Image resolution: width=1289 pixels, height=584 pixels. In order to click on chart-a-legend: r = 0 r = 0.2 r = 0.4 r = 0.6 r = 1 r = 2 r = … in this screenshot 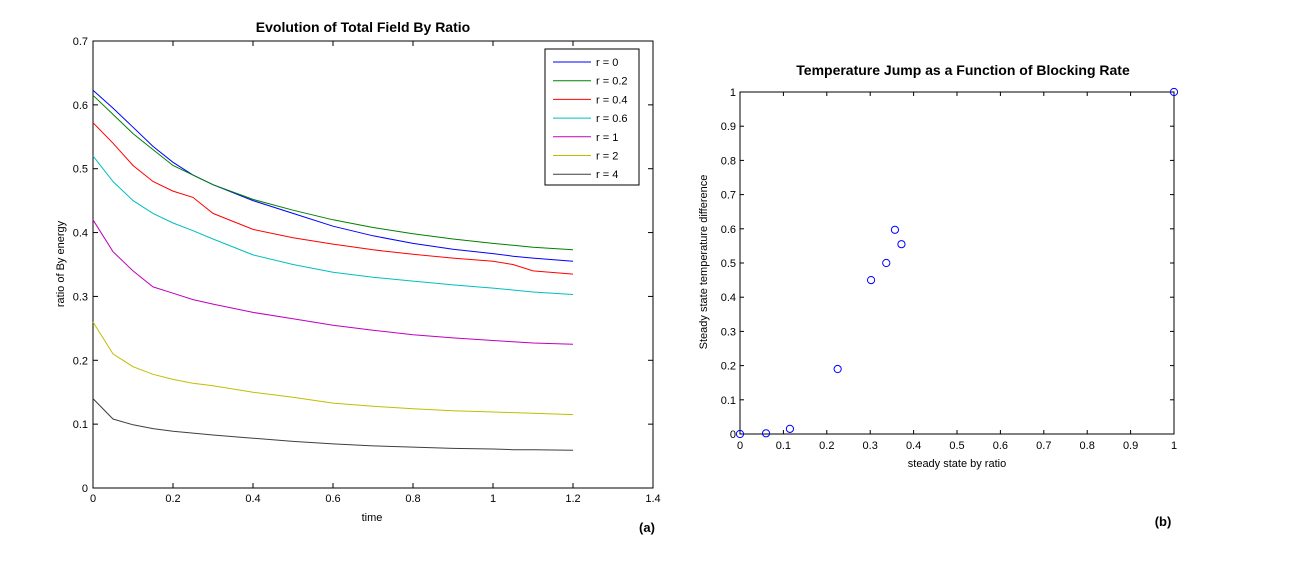, I will do `click(592, 117)`.